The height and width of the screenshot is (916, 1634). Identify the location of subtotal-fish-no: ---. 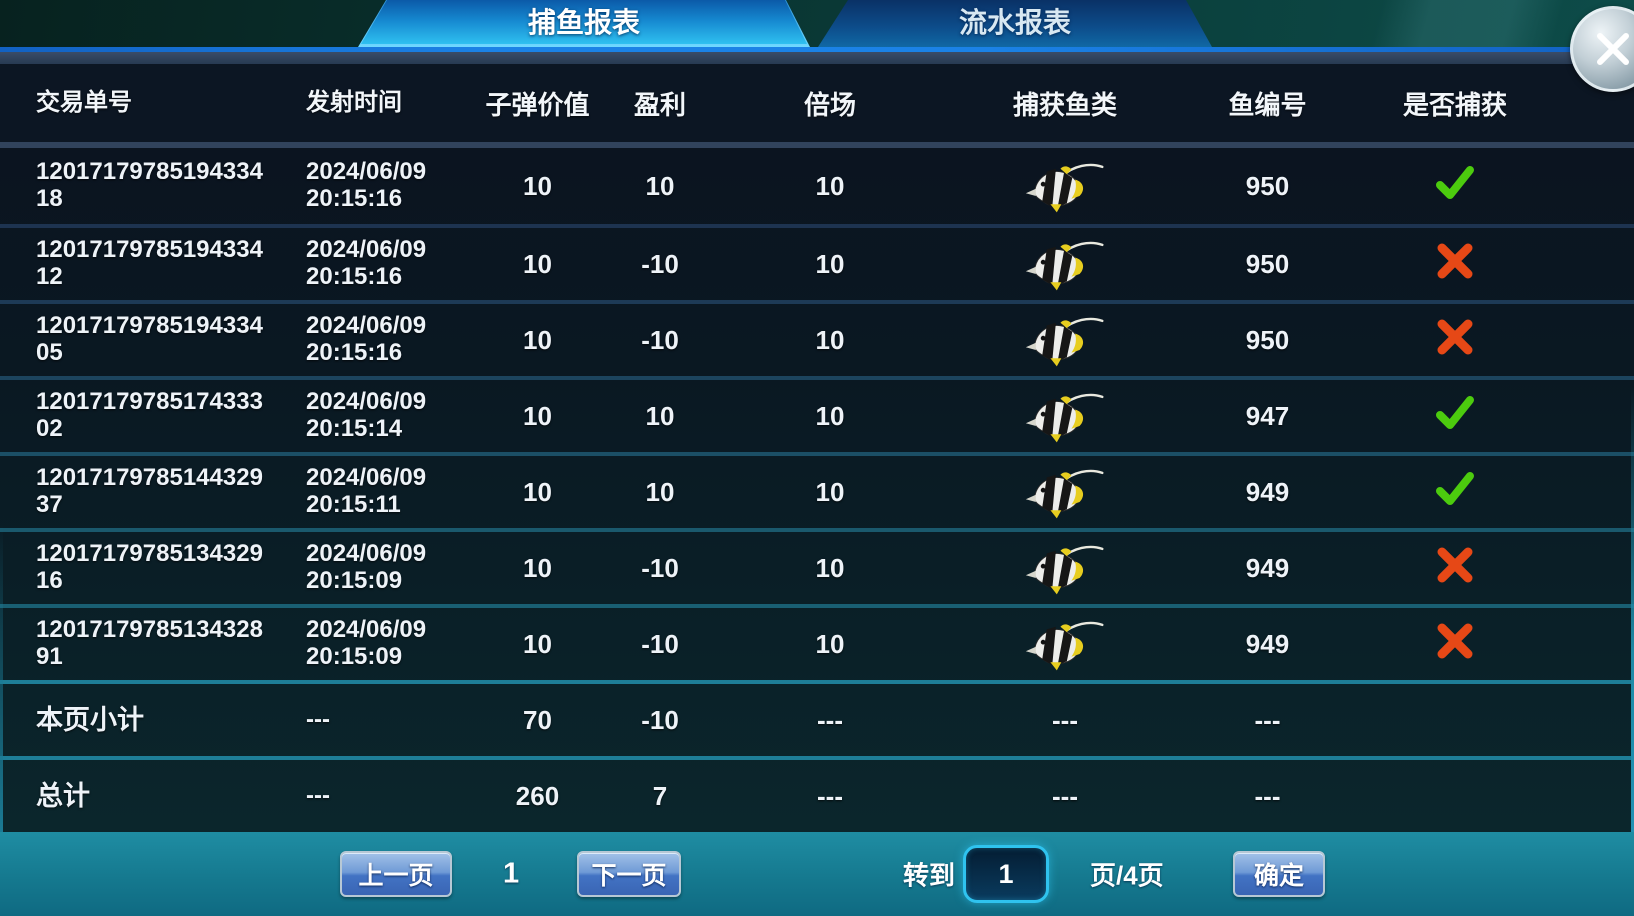
(1267, 719).